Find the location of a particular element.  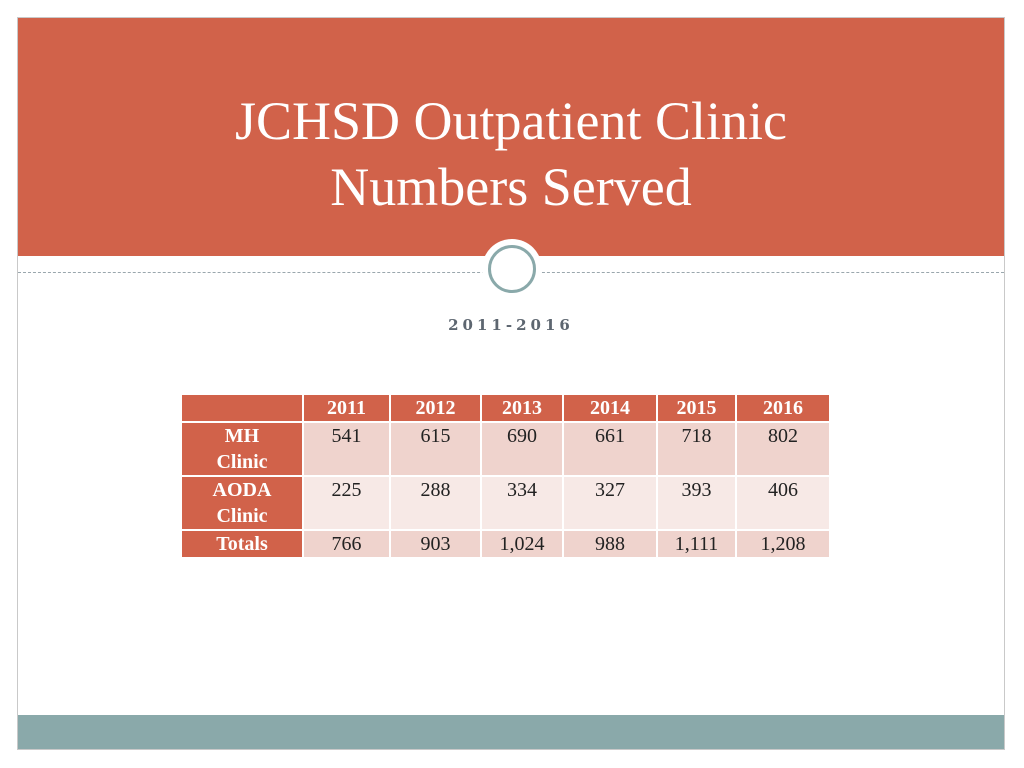

table-cell: 406 is located at coordinates (783, 503).